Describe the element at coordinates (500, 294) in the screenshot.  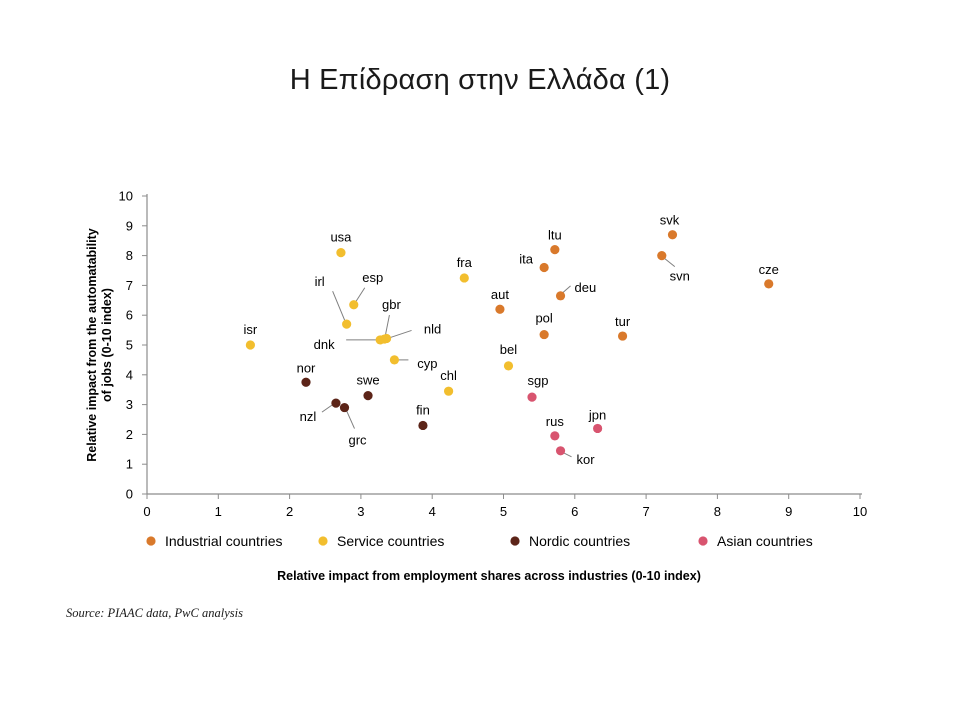
I see `point-label-aut: aut` at that location.